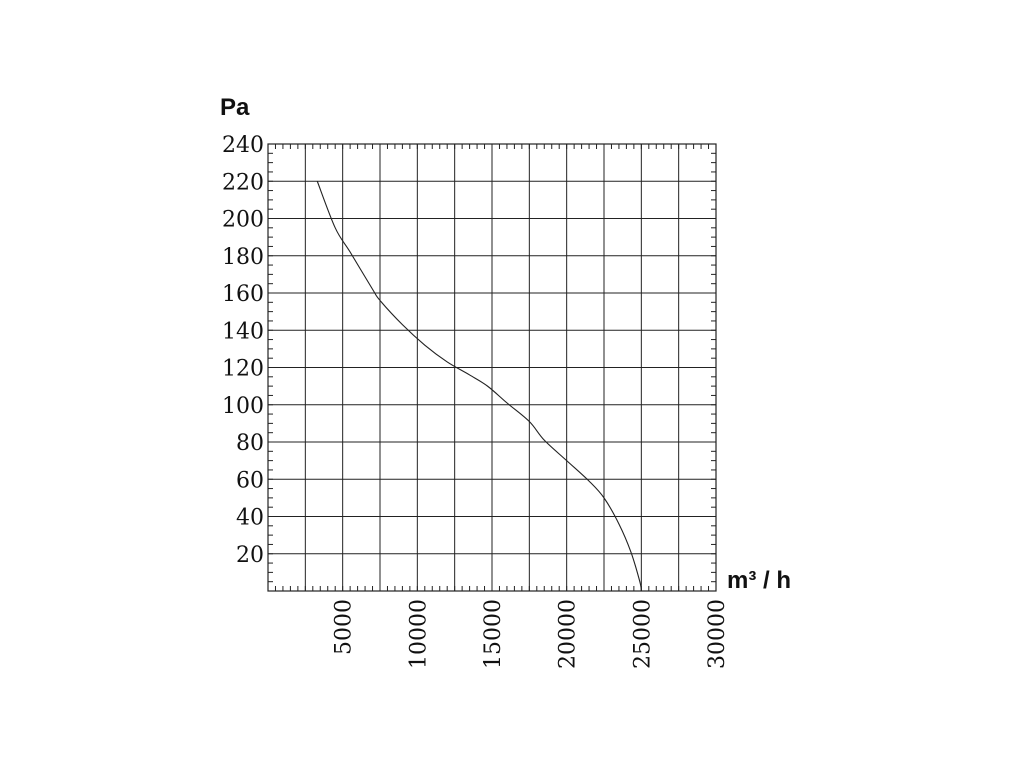 Image resolution: width=1024 pixels, height=768 pixels. What do you see at coordinates (344, 627) in the screenshot?
I see `x-tick-label: 5000` at bounding box center [344, 627].